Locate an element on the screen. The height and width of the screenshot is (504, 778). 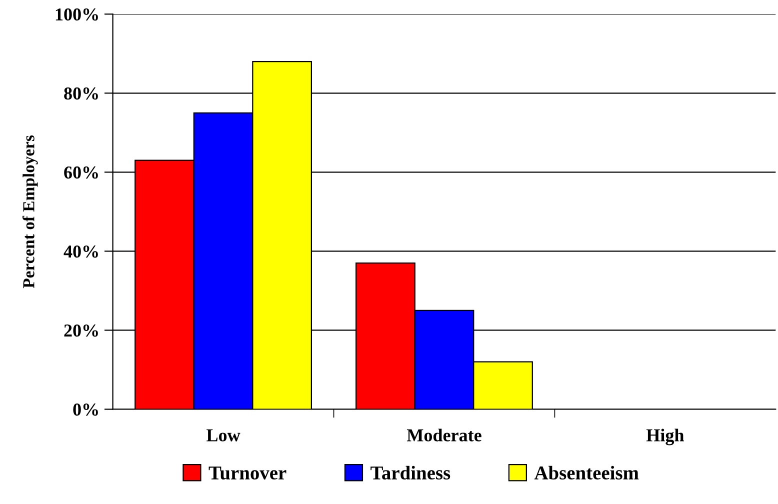
y-tick-label: 100% is located at coordinates (77, 14).